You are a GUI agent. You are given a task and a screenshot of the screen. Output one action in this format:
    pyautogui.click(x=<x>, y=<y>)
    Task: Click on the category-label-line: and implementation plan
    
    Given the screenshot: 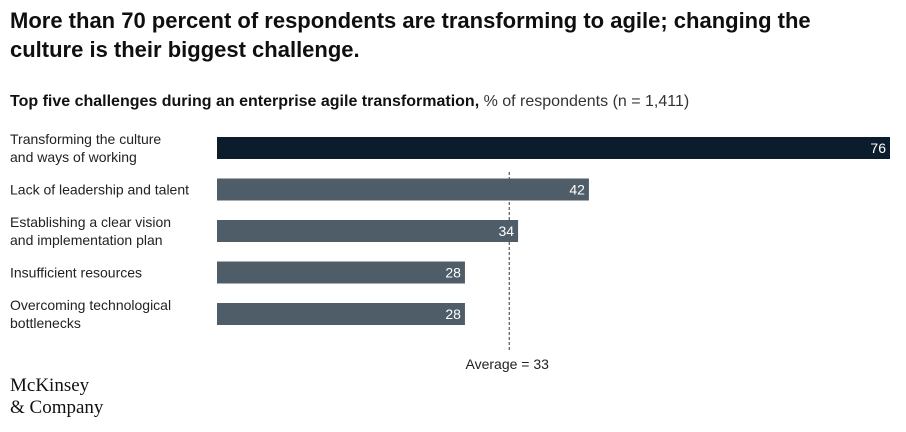 What is the action you would take?
    pyautogui.click(x=86, y=240)
    